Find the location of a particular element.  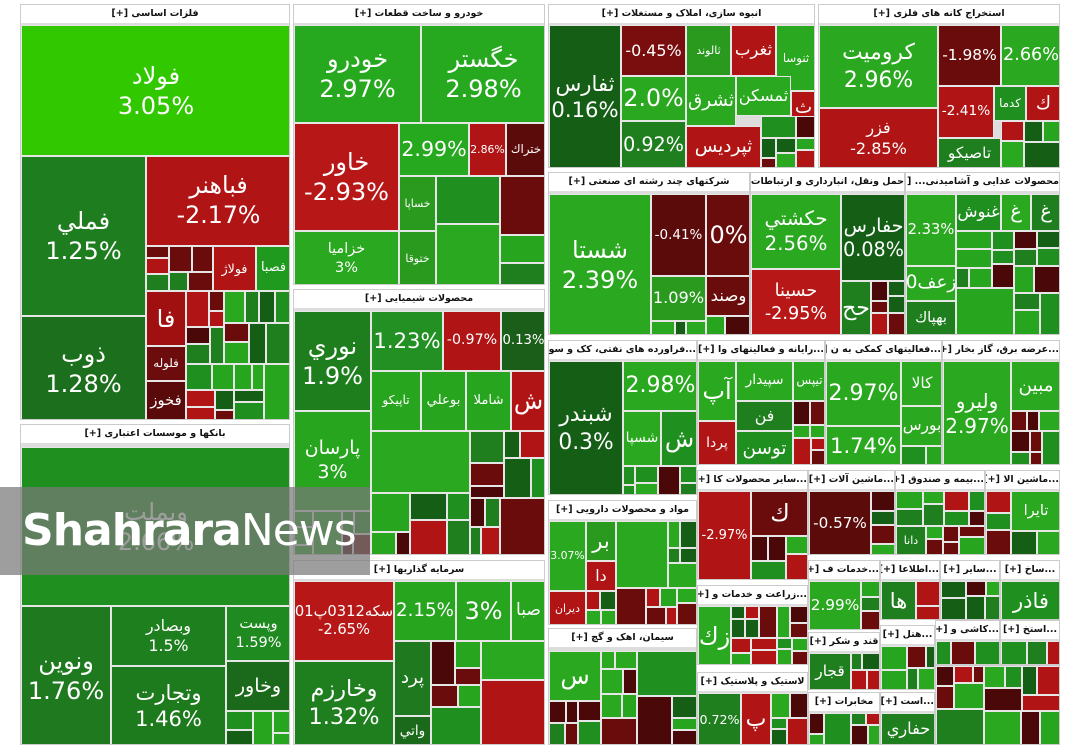

stock-tile: 2.0% is located at coordinates (653, 98).